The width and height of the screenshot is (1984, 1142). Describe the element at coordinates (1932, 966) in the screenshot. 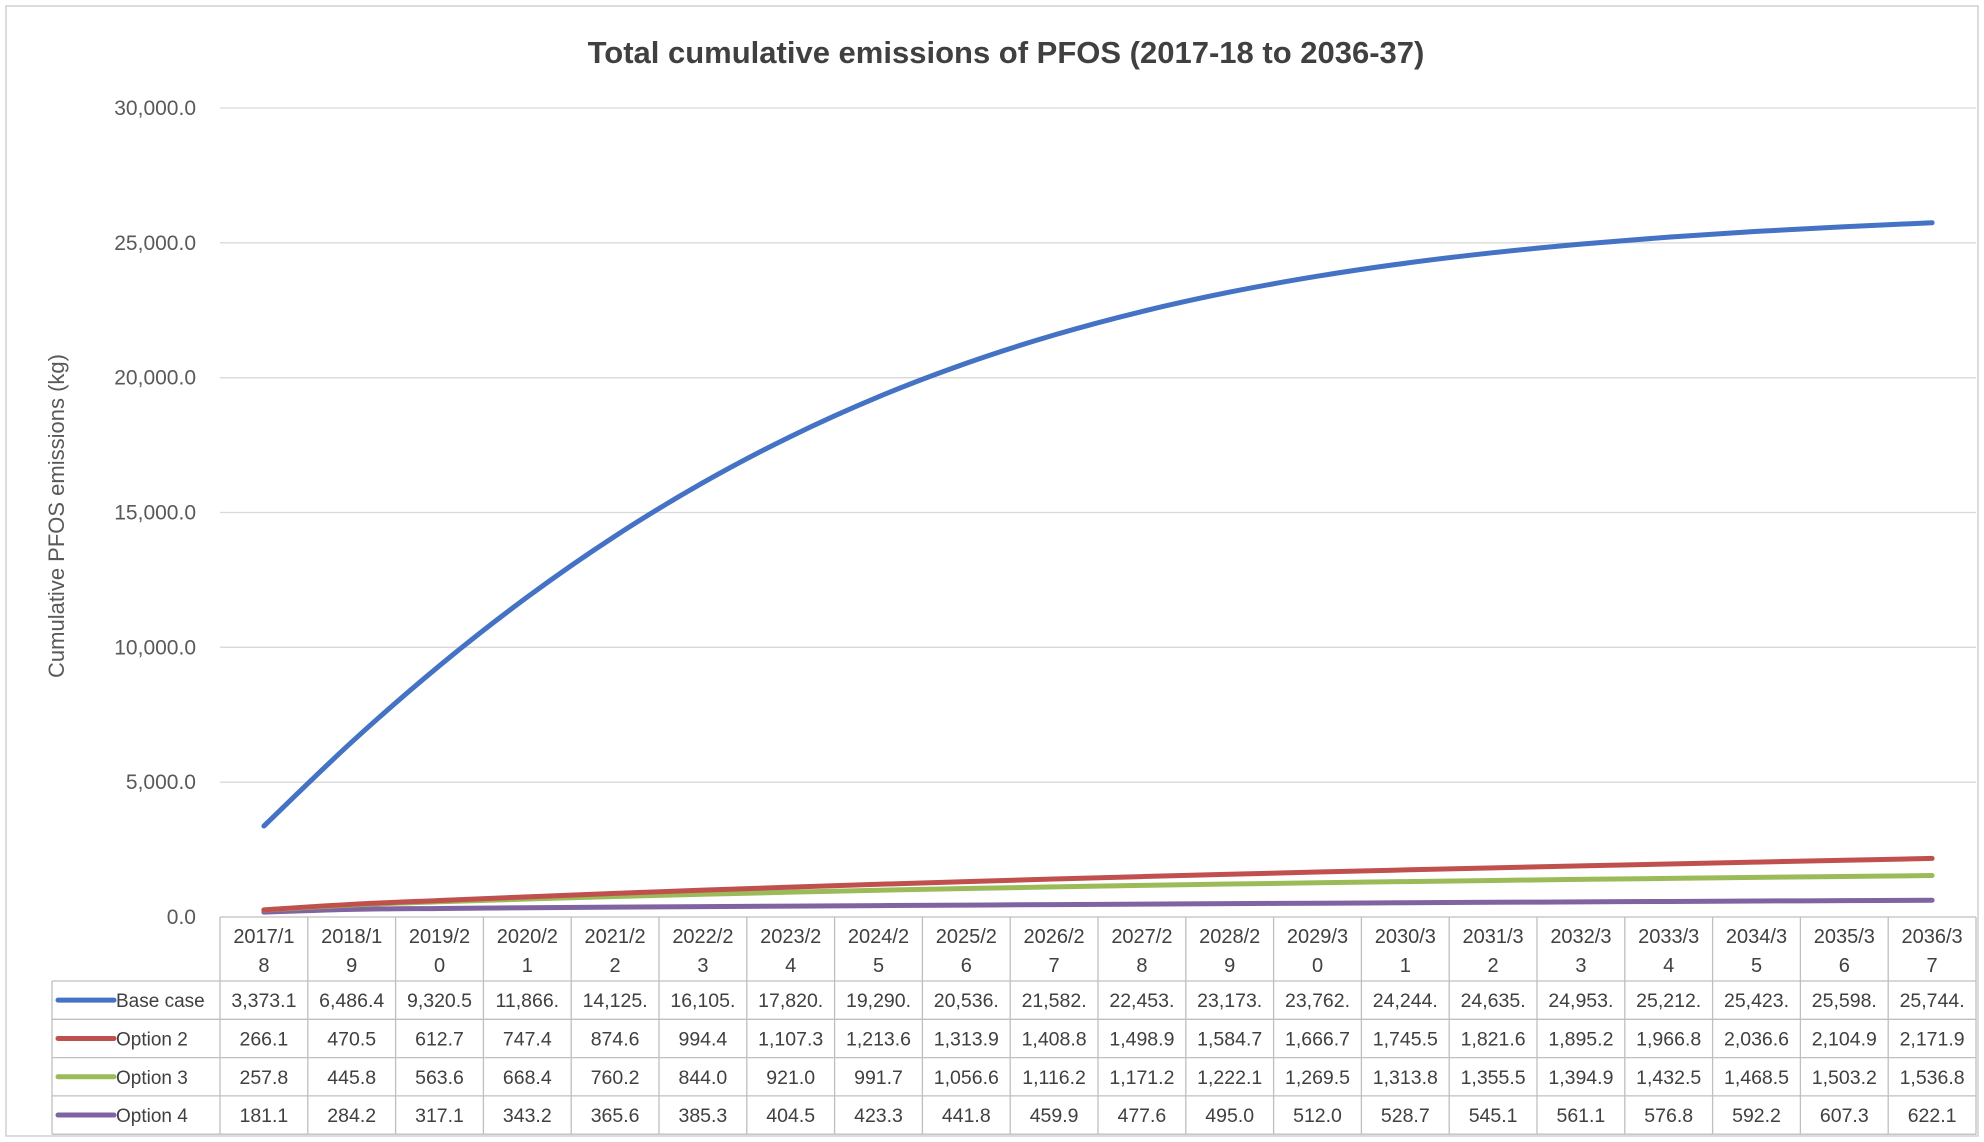

I see `category-label-part: 7` at that location.